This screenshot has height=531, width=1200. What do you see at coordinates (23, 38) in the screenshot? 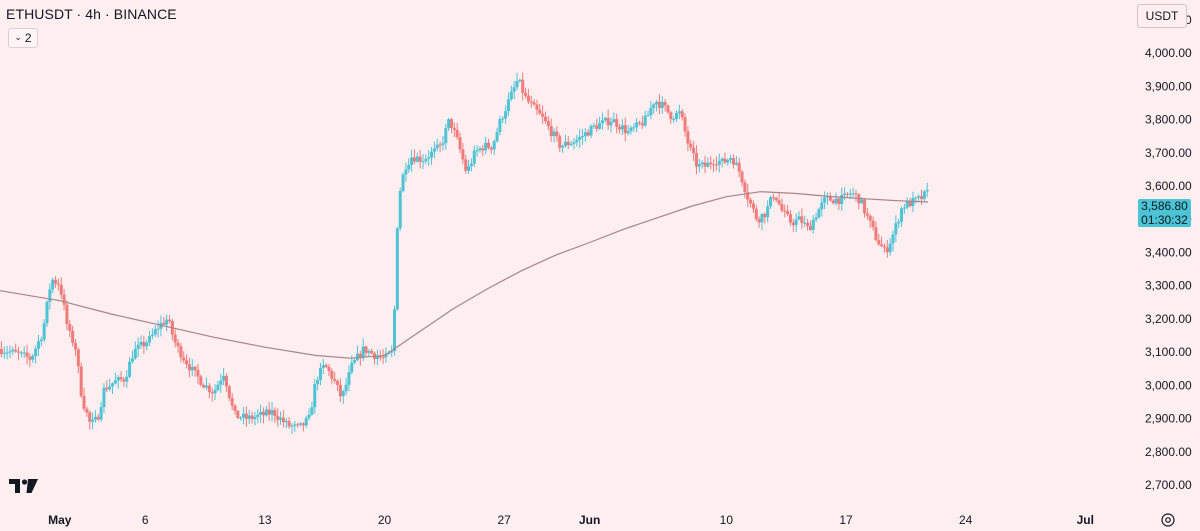
I see `indicators-toggle-button: ⌄ 2` at bounding box center [23, 38].